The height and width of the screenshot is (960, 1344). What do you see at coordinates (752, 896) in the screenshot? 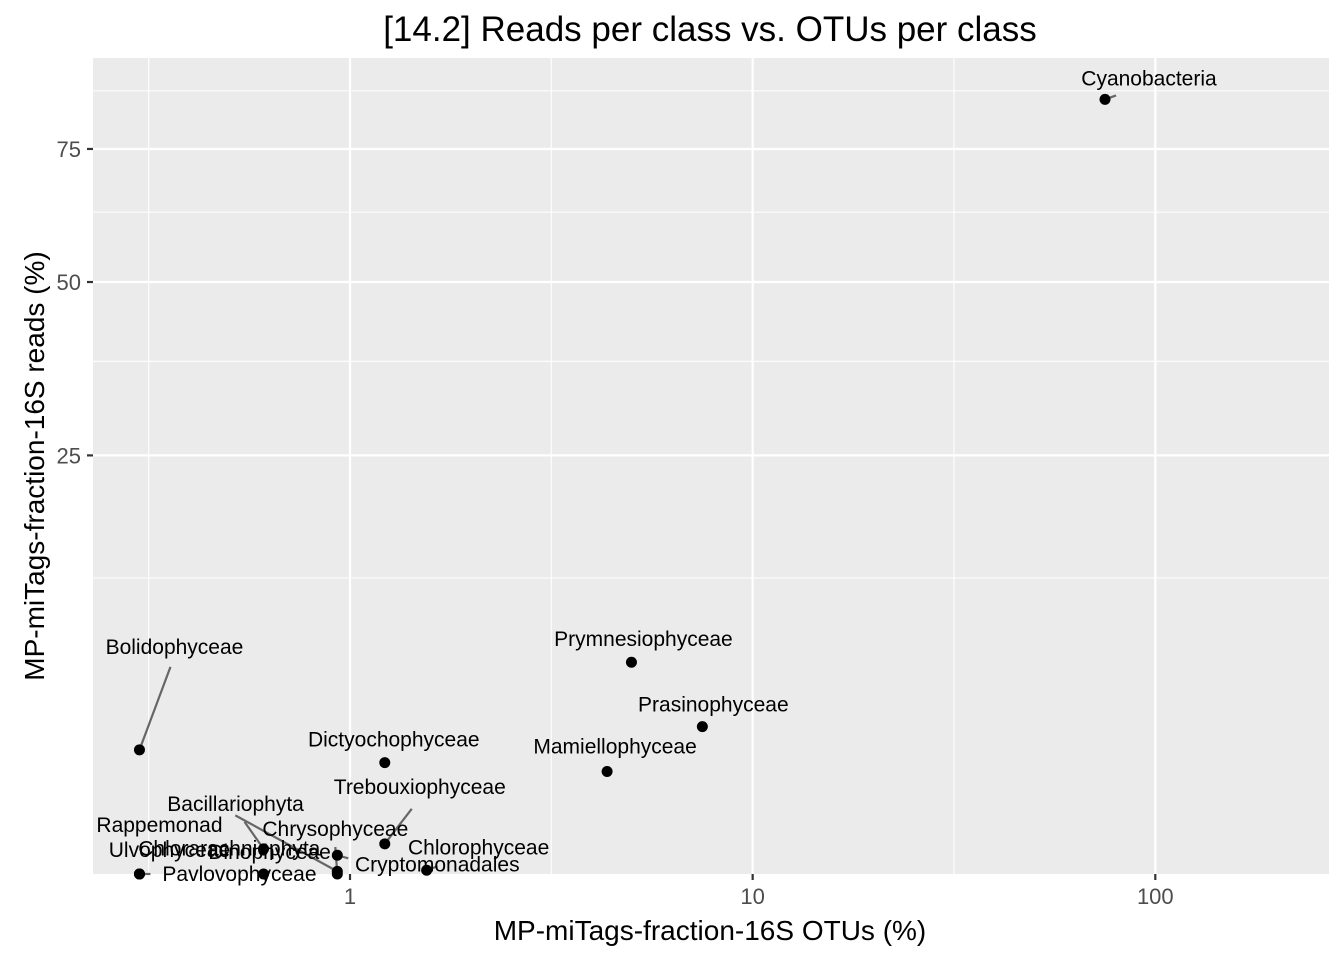
I see `x-tick-label: 10` at bounding box center [752, 896].